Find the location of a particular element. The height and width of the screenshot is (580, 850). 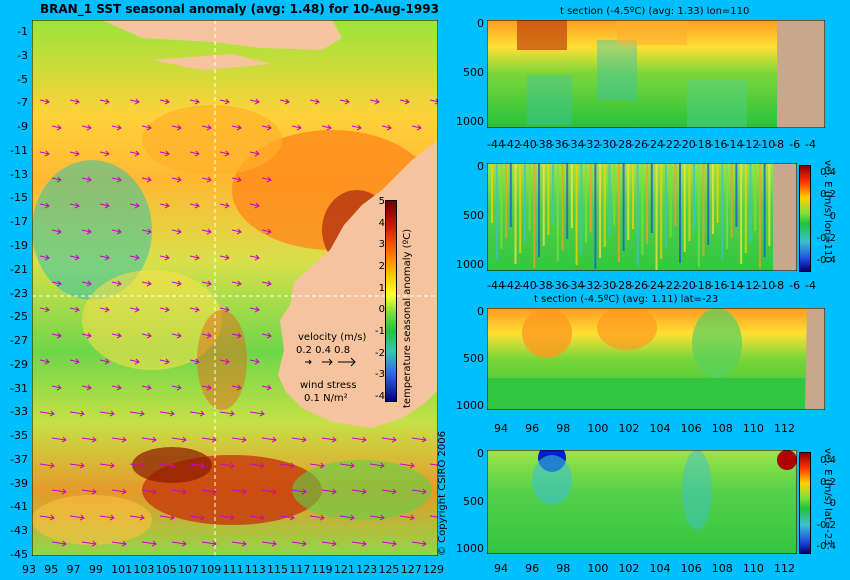

map-y-tick: -13 is located at coordinates (19, 174).